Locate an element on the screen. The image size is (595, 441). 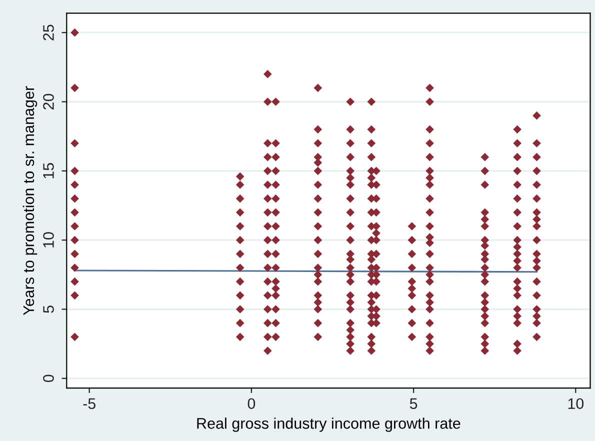
y-tick-label: 0 is located at coordinates (48, 378).